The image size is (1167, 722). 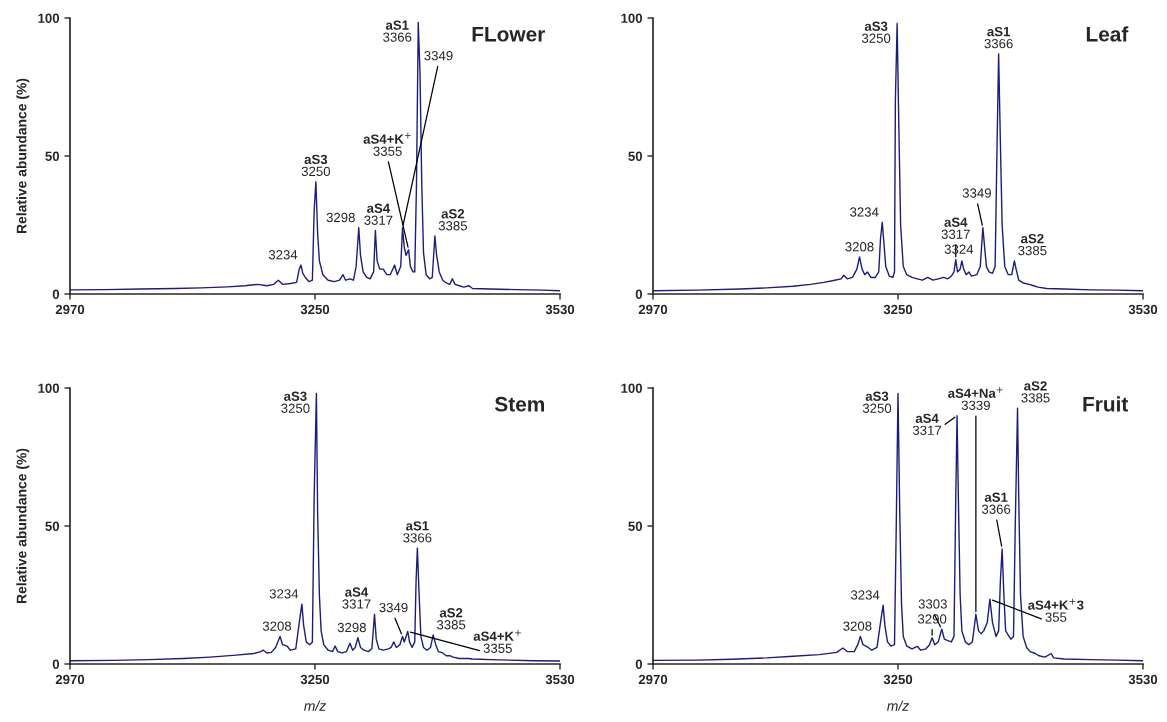 What do you see at coordinates (519, 404) in the screenshot?
I see `chart-title: Stem` at bounding box center [519, 404].